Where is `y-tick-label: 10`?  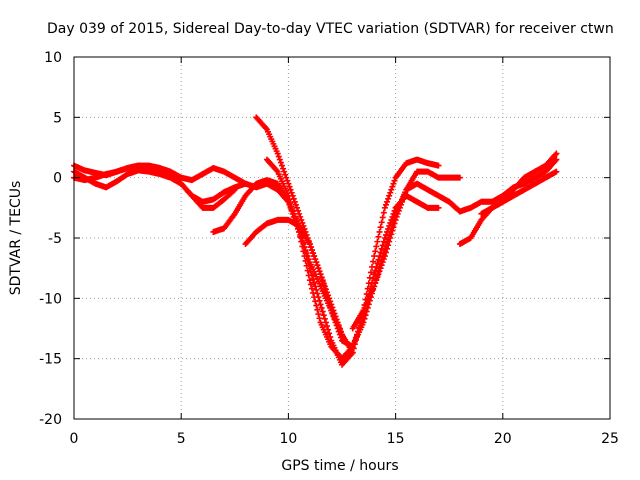 y-tick-label: 10 is located at coordinates (53, 58).